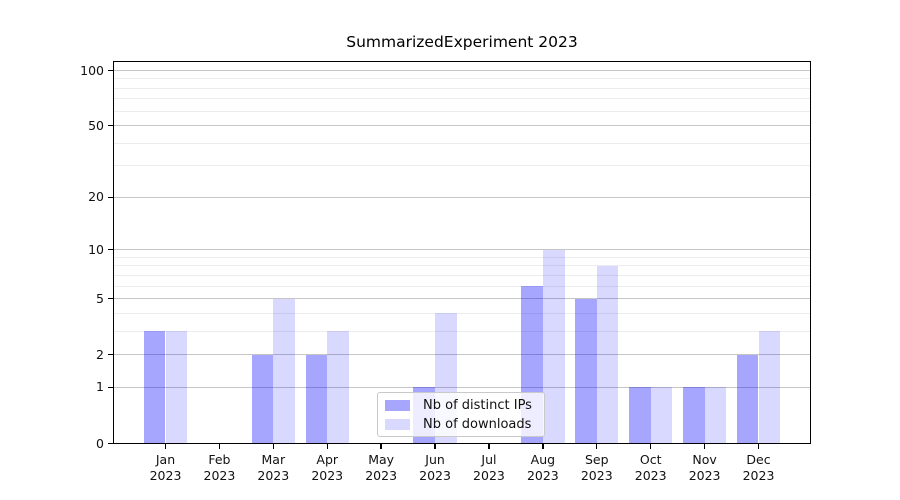  What do you see at coordinates (96, 125) in the screenshot?
I see `y-tick-label: 50` at bounding box center [96, 125].